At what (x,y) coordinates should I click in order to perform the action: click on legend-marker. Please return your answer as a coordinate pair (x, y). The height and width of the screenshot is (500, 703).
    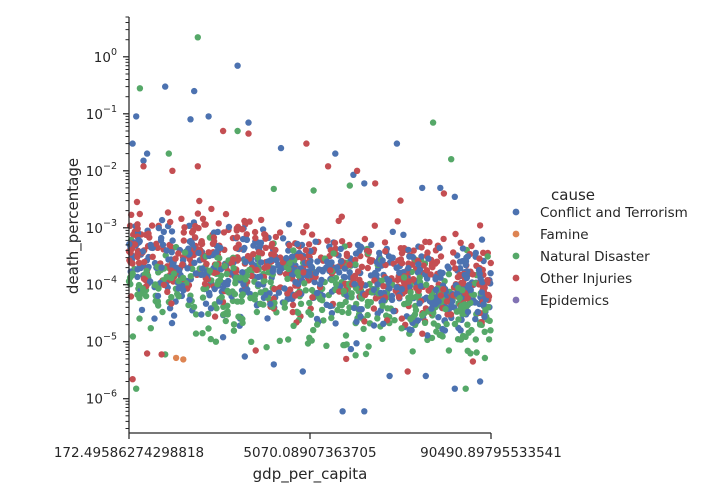
    Looking at the image, I should click on (516, 278).